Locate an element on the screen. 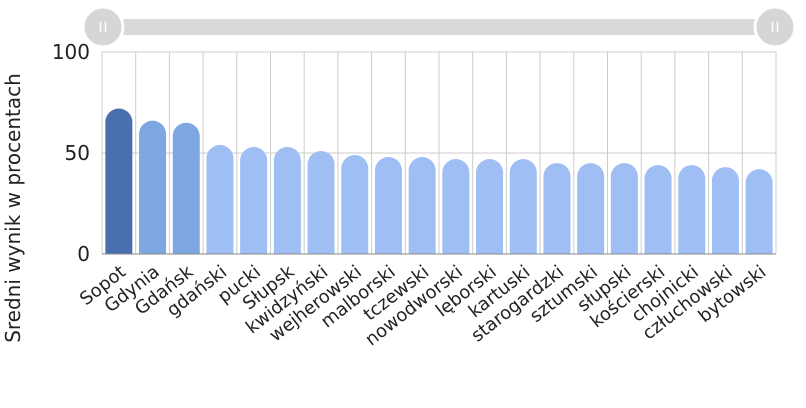  y-tick-label: 50 is located at coordinates (77, 153).